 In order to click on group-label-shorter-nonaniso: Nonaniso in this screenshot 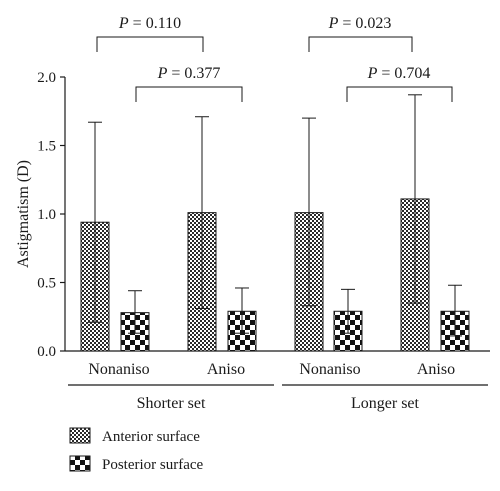, I will do `click(118, 369)`.